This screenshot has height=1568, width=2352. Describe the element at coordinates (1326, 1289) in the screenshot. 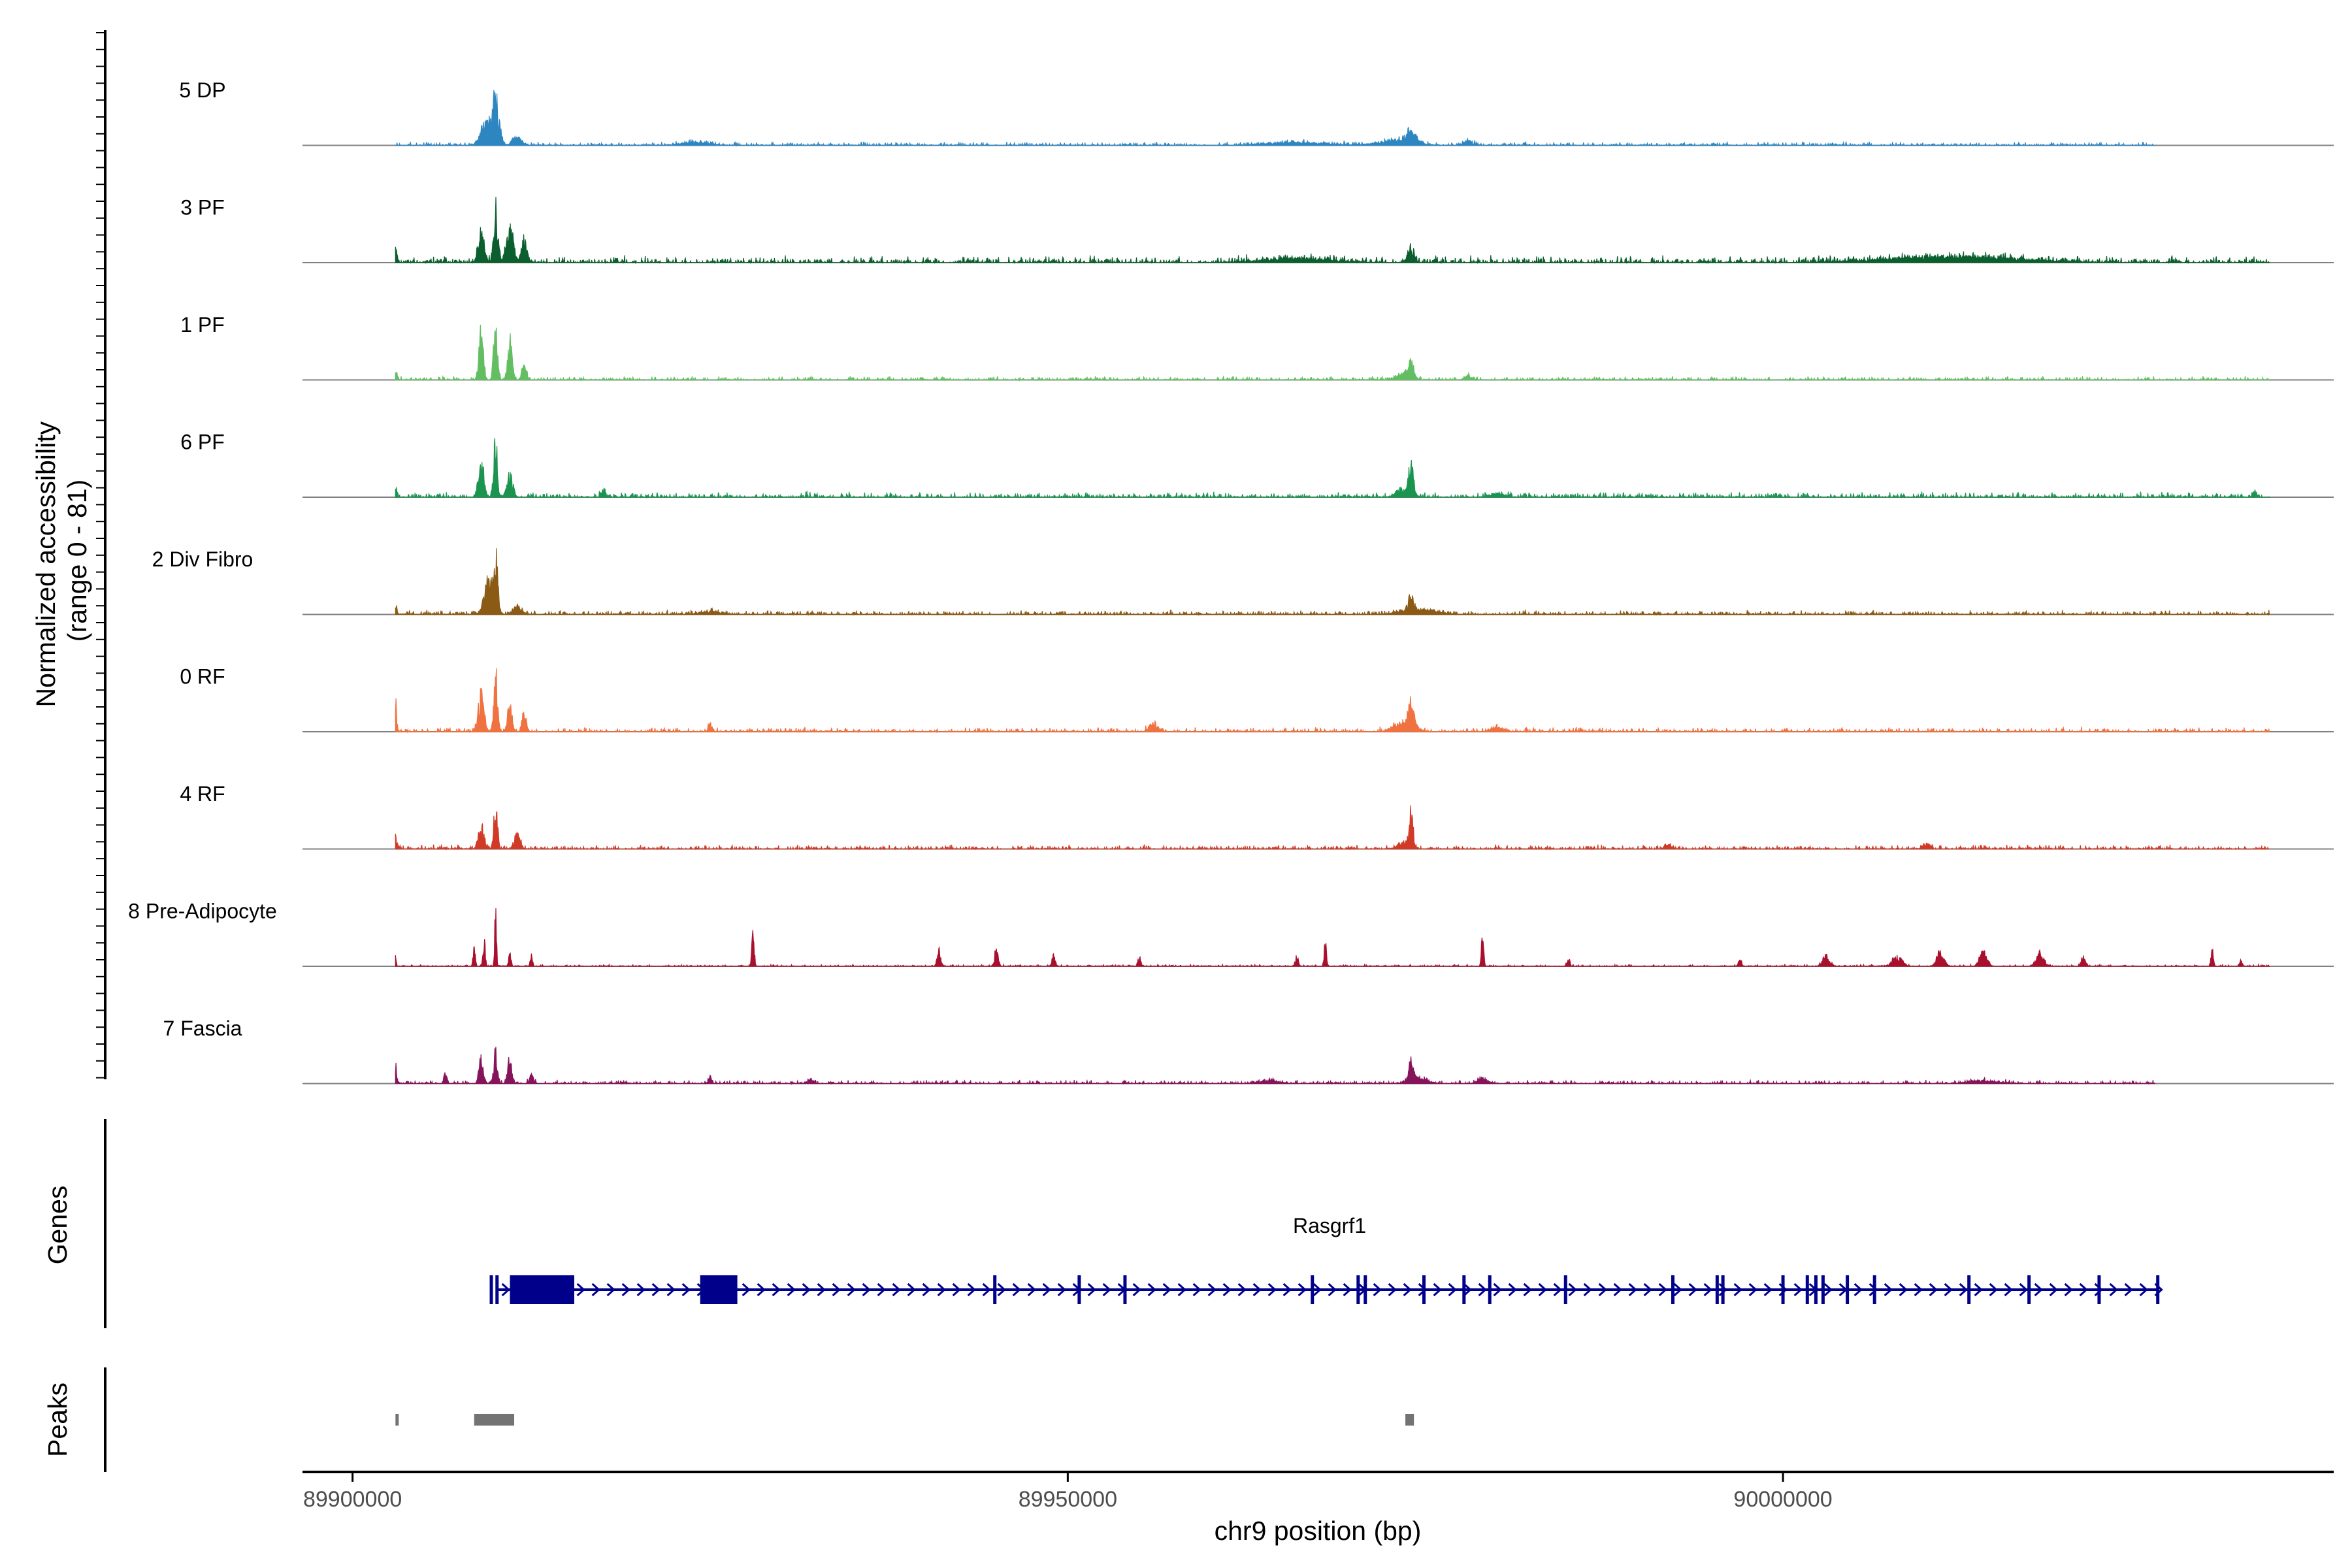

I see `gene-track` at that location.